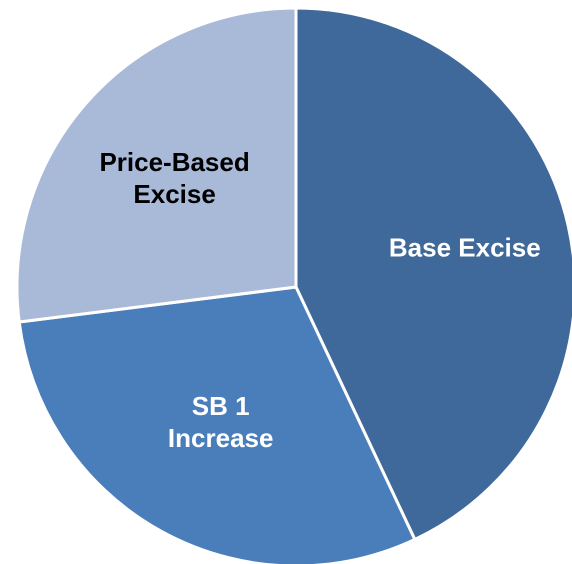  What do you see at coordinates (221, 406) in the screenshot?
I see `pie-slice-label-line: SB 1` at bounding box center [221, 406].